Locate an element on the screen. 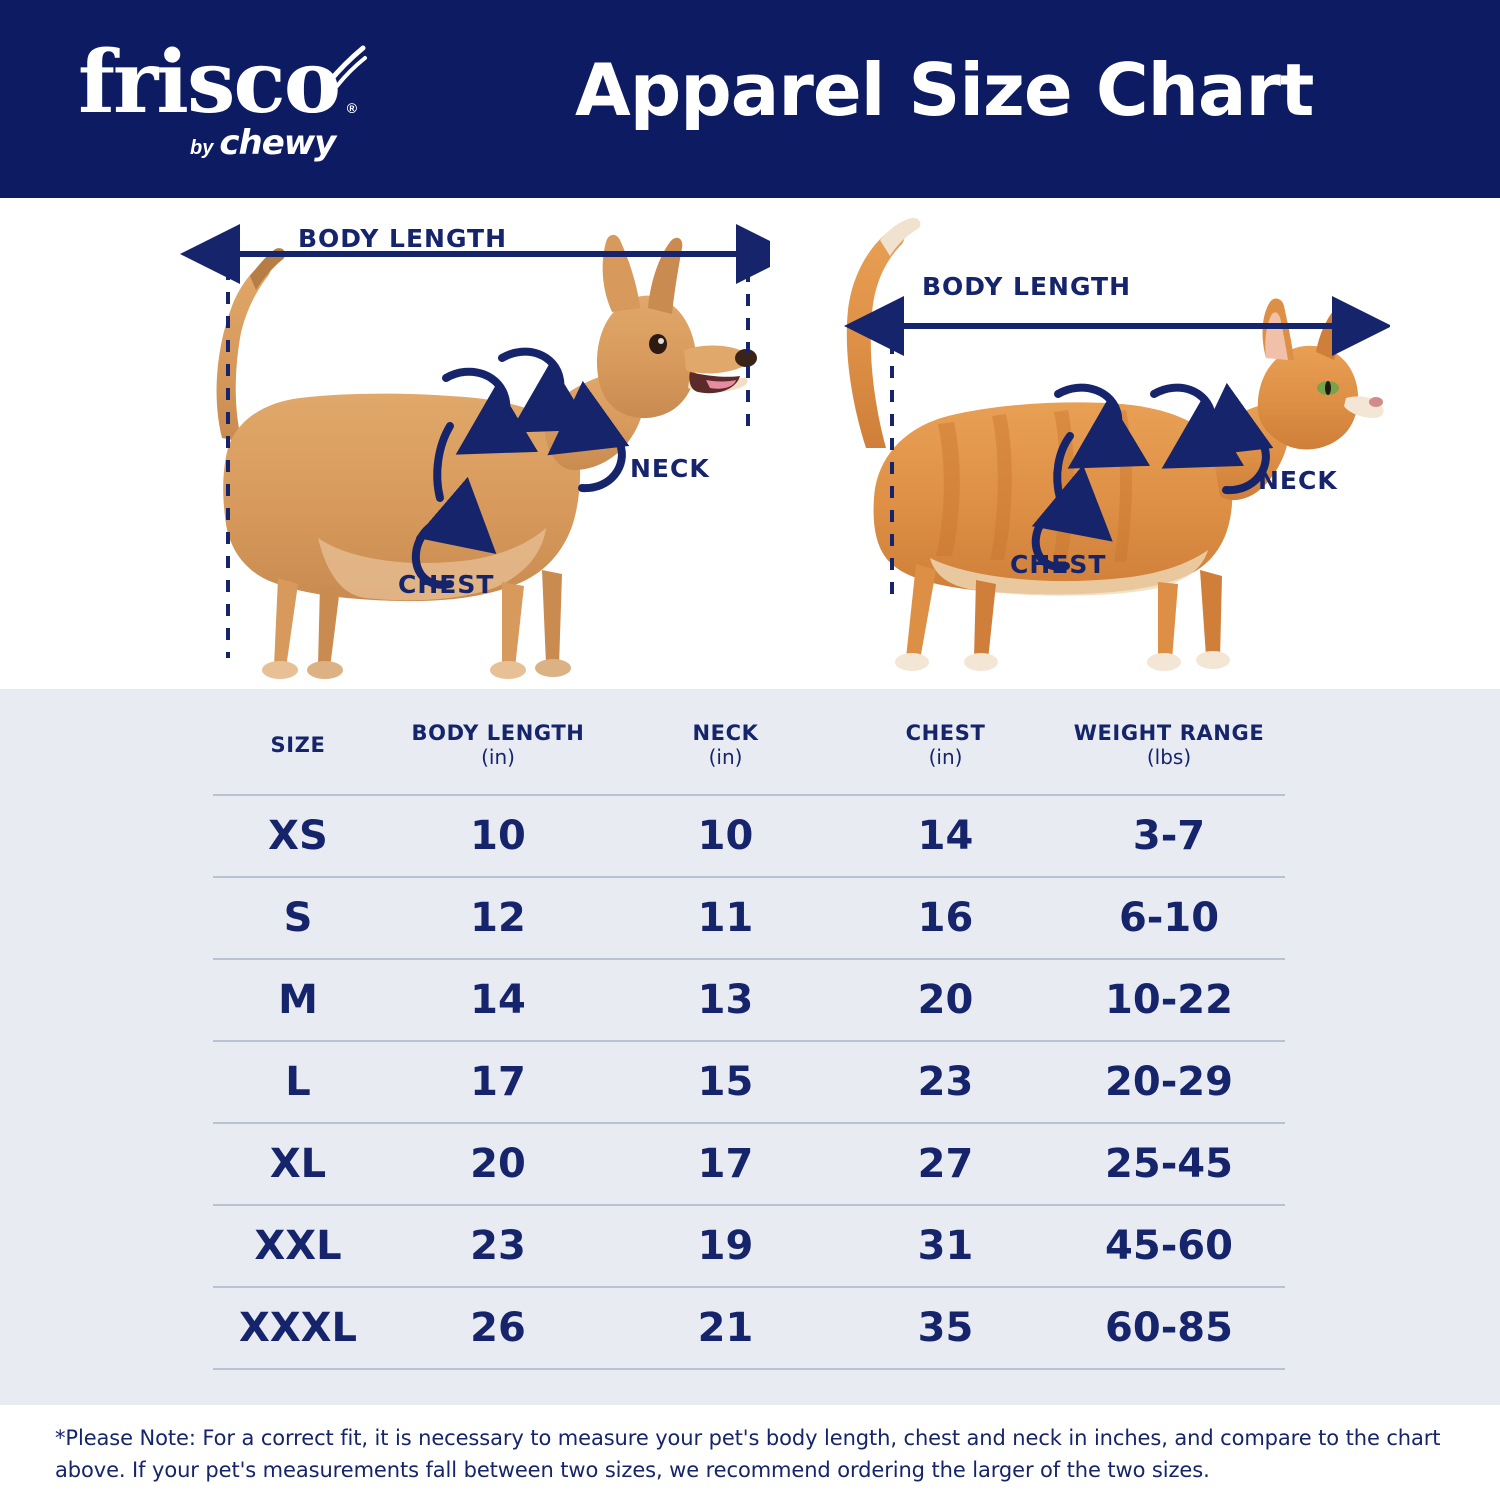 This screenshot has height=1500, width=1500. dog-chest-label: CHEST is located at coordinates (446, 584).